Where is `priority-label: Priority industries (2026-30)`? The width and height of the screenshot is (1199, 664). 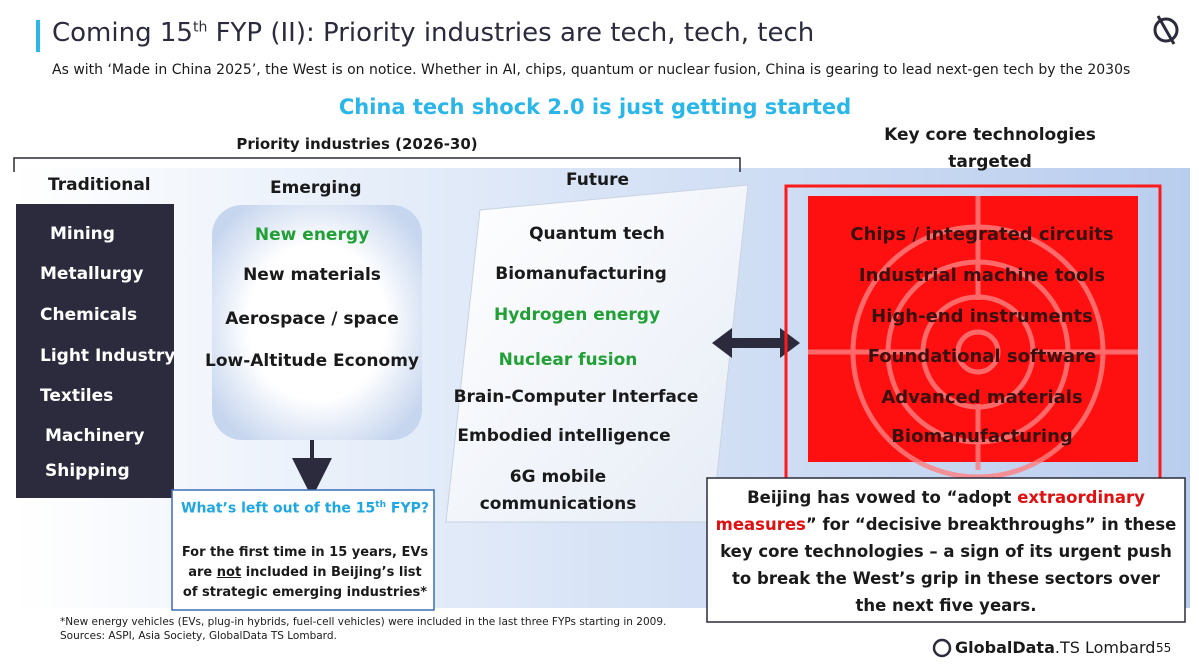
priority-label: Priority industries (2026-30) is located at coordinates (357, 144).